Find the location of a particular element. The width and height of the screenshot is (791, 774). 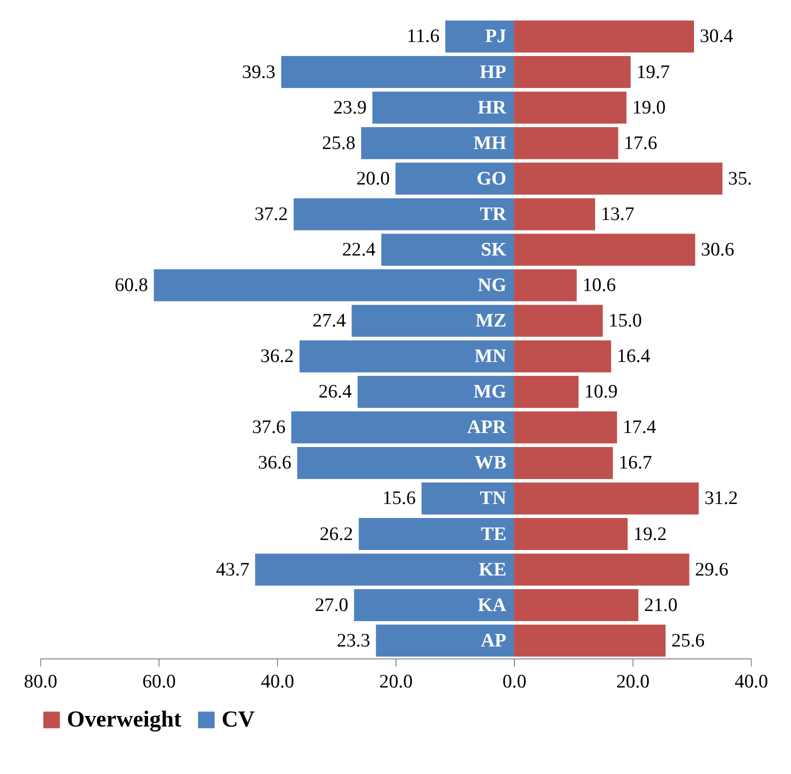

data-label: 35. is located at coordinates (740, 179).